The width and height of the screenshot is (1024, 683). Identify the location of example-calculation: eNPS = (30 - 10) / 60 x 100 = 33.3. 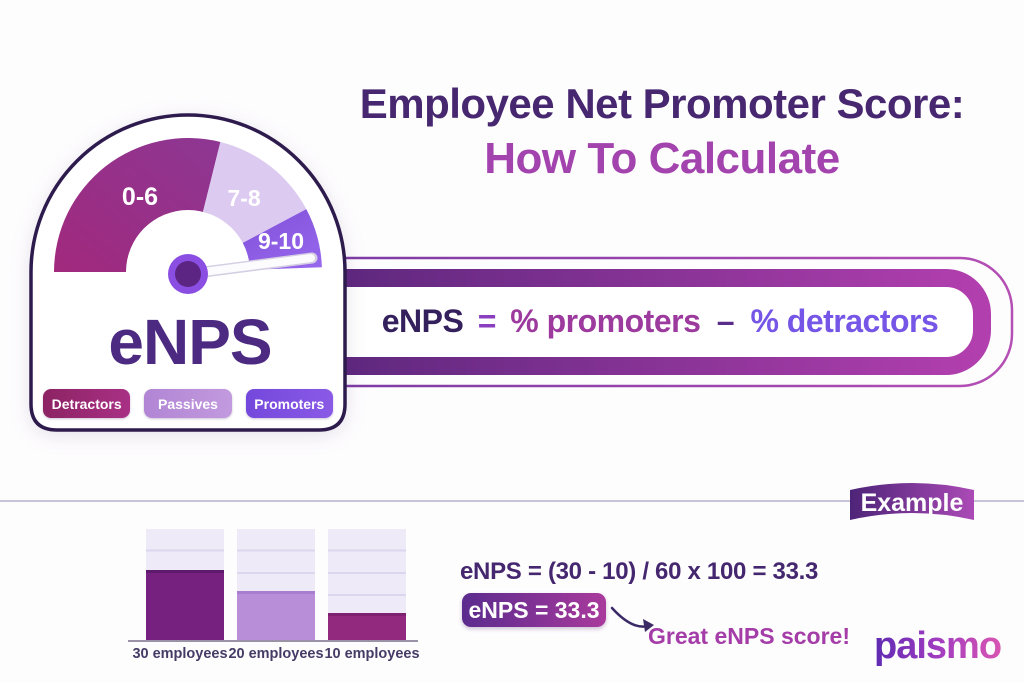
(639, 571).